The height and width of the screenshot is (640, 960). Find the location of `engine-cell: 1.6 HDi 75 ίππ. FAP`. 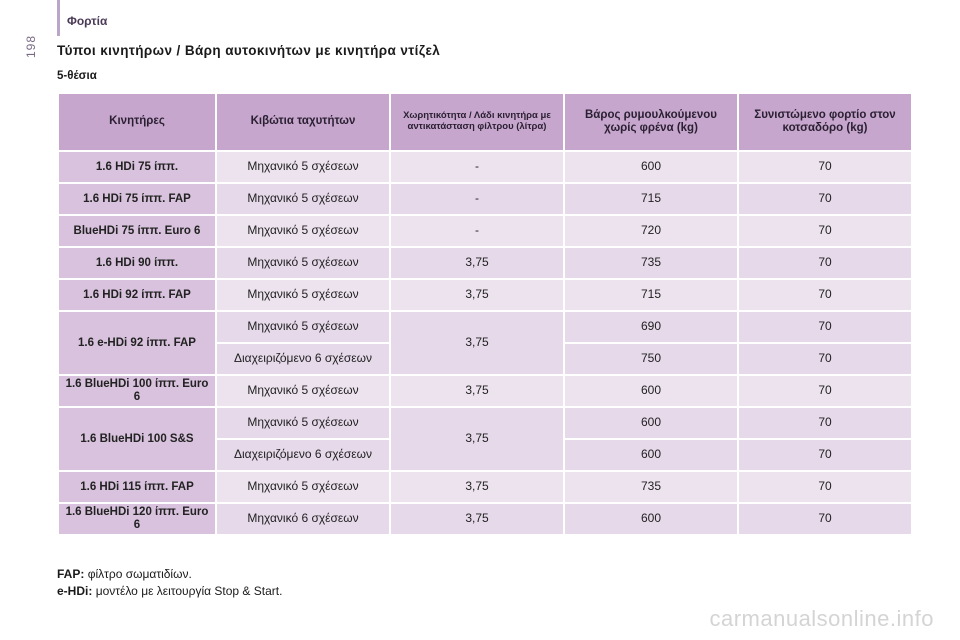

engine-cell: 1.6 HDi 75 ίππ. FAP is located at coordinates (137, 199).